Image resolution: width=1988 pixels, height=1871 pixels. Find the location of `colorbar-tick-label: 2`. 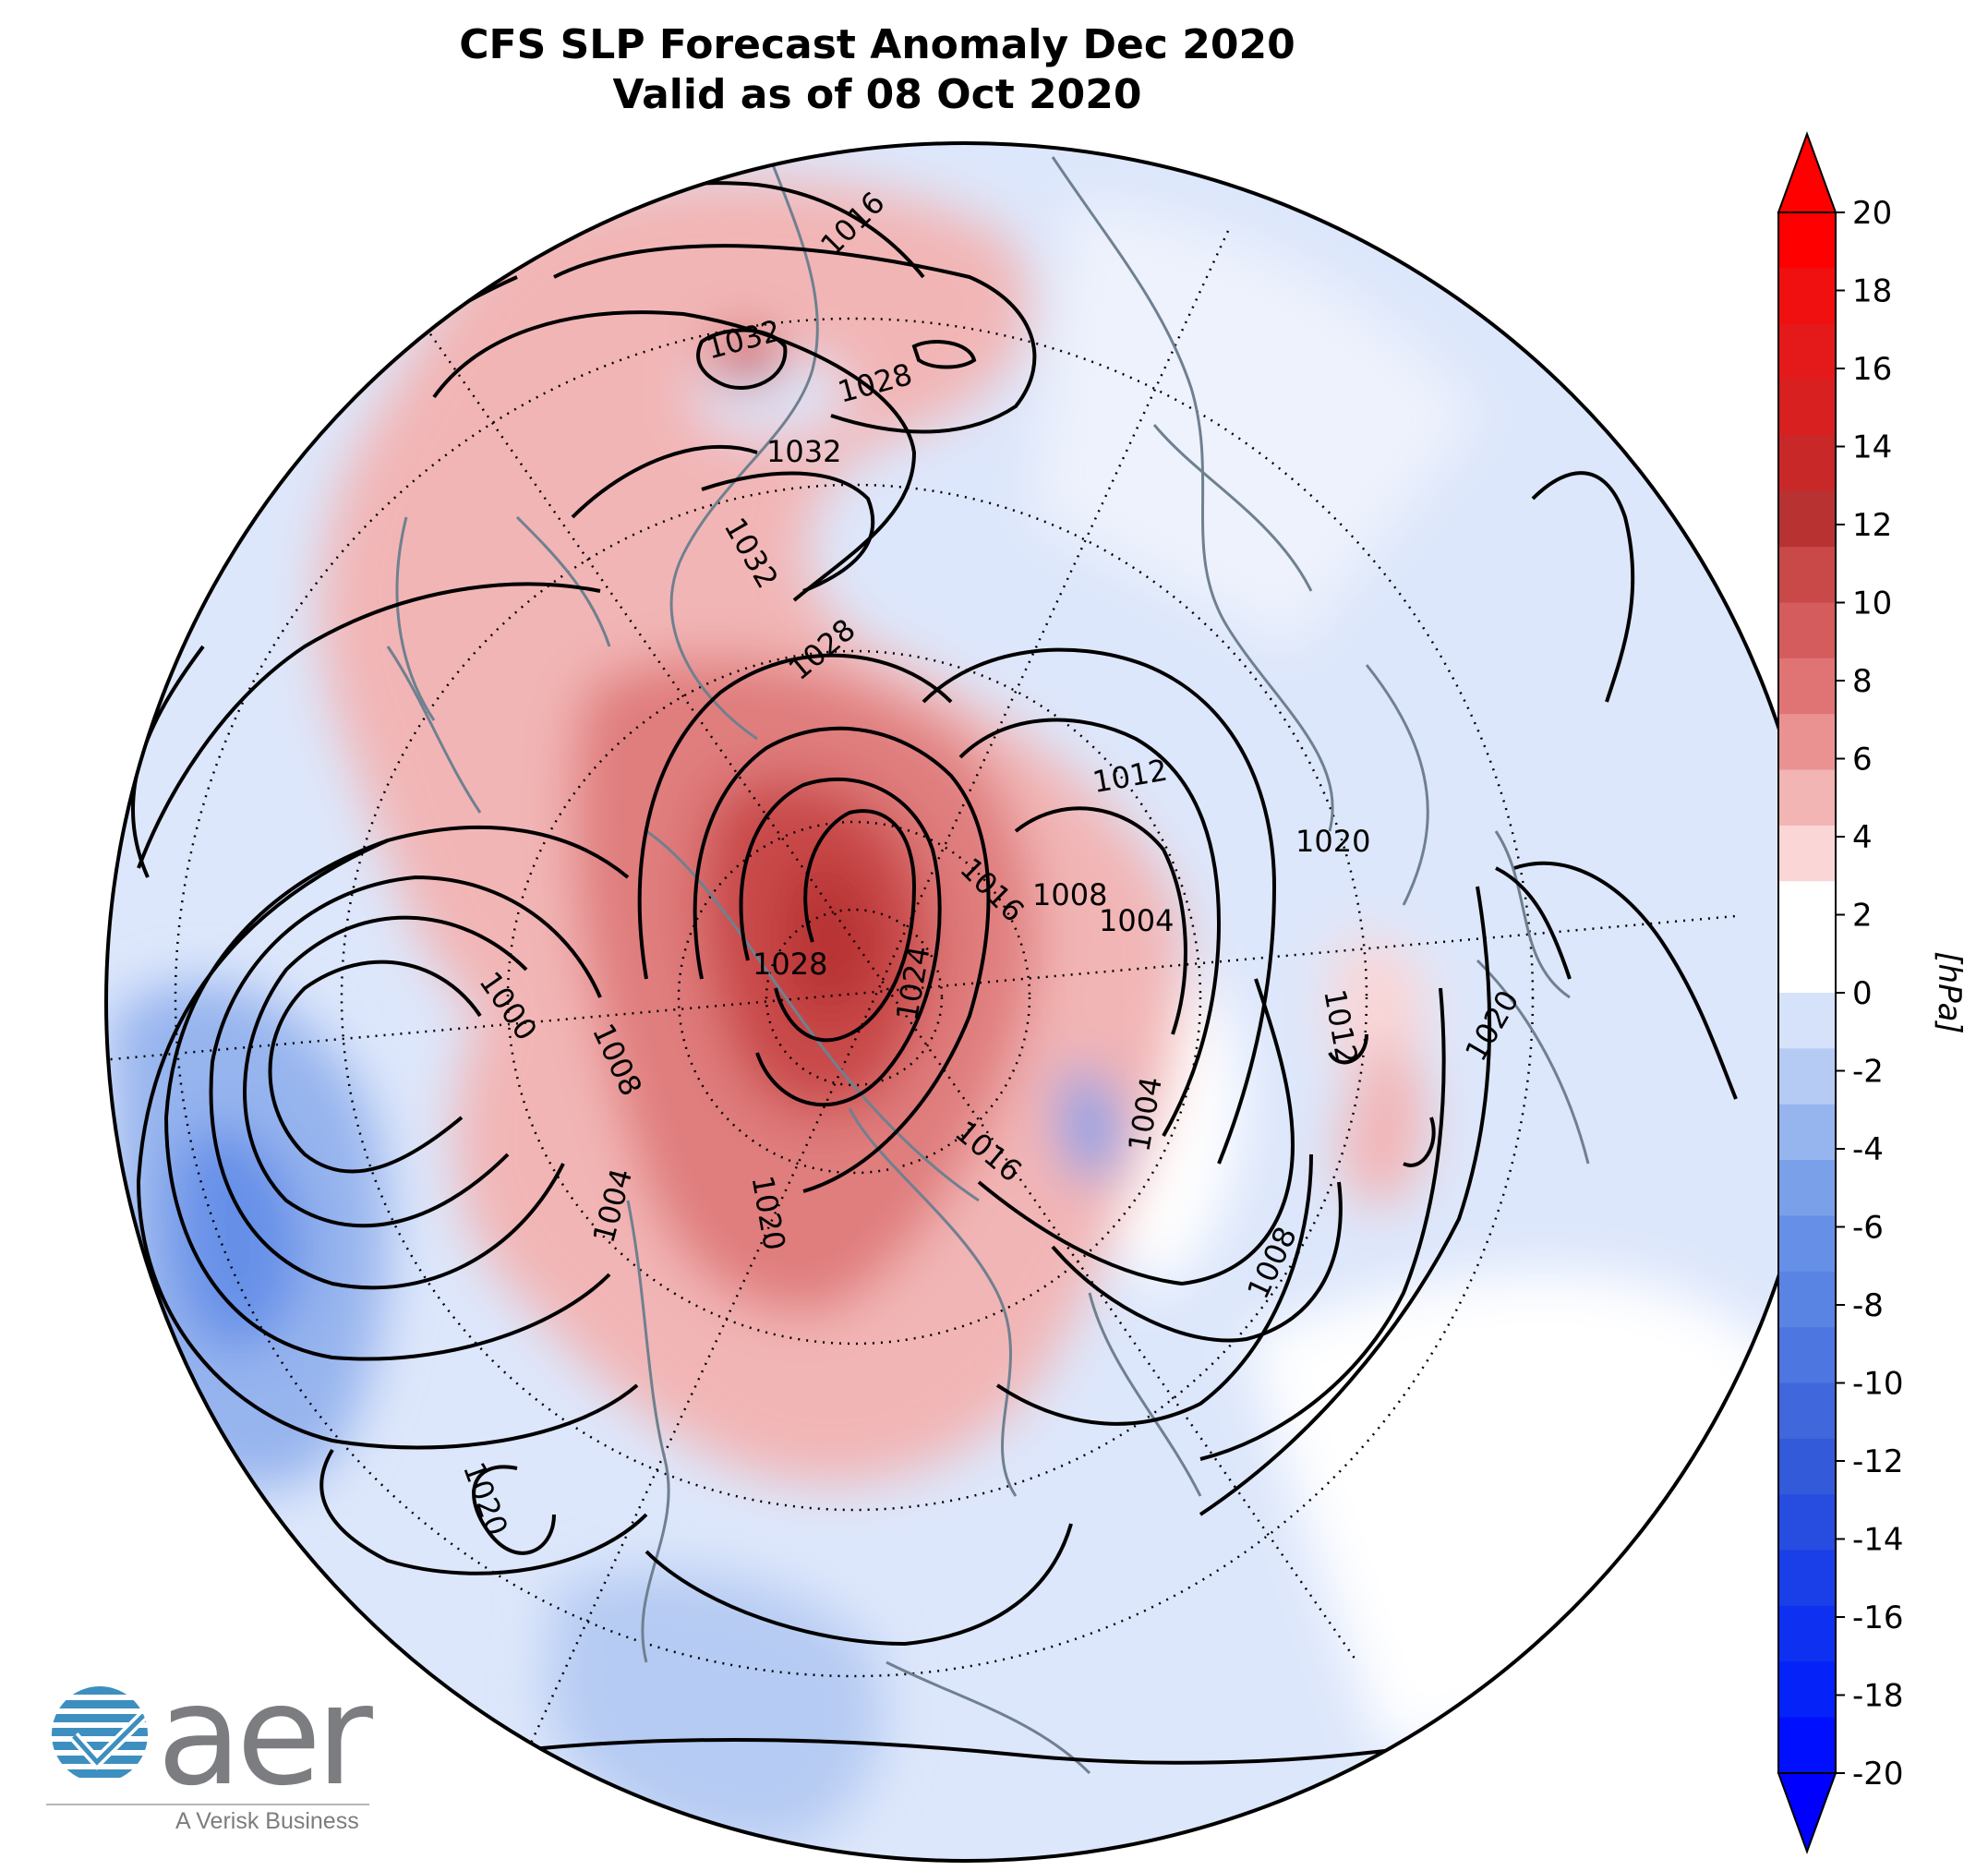

colorbar-tick-label: 2 is located at coordinates (1862, 916).